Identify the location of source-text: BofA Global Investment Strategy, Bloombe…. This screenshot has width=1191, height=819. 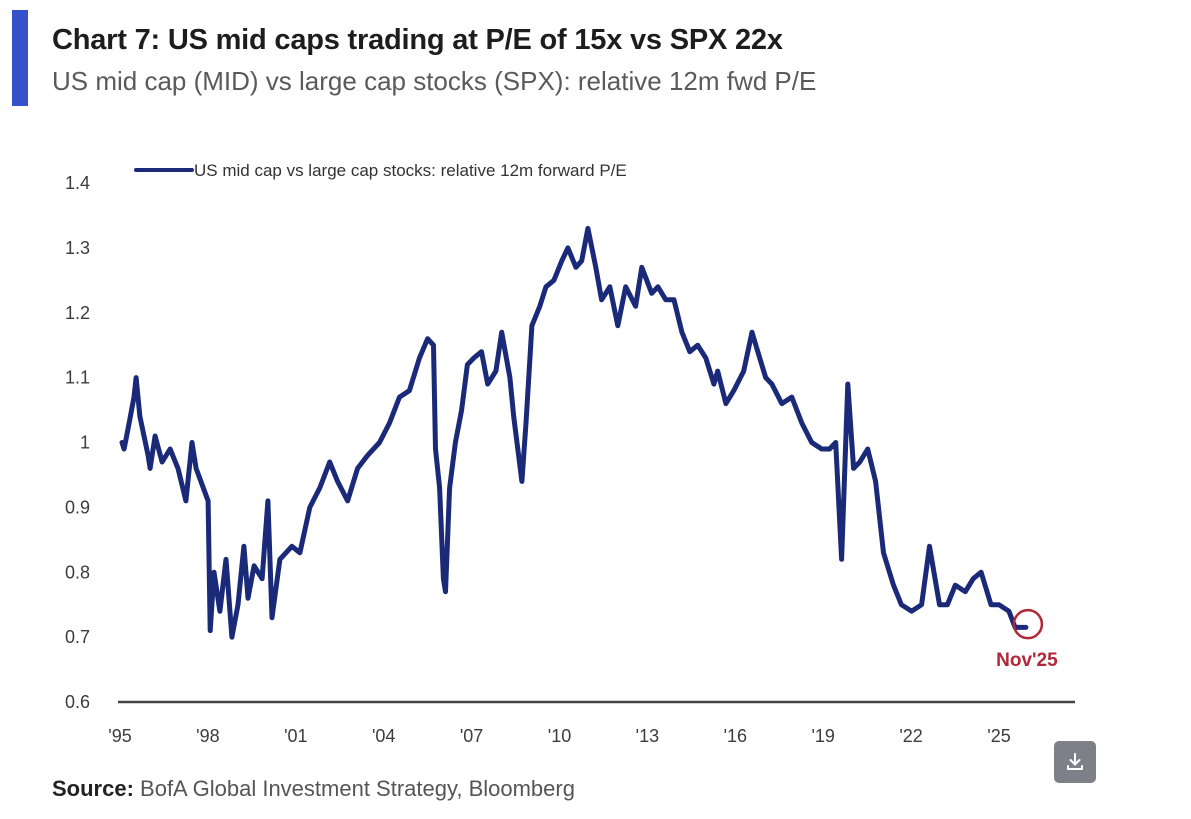
(354, 788).